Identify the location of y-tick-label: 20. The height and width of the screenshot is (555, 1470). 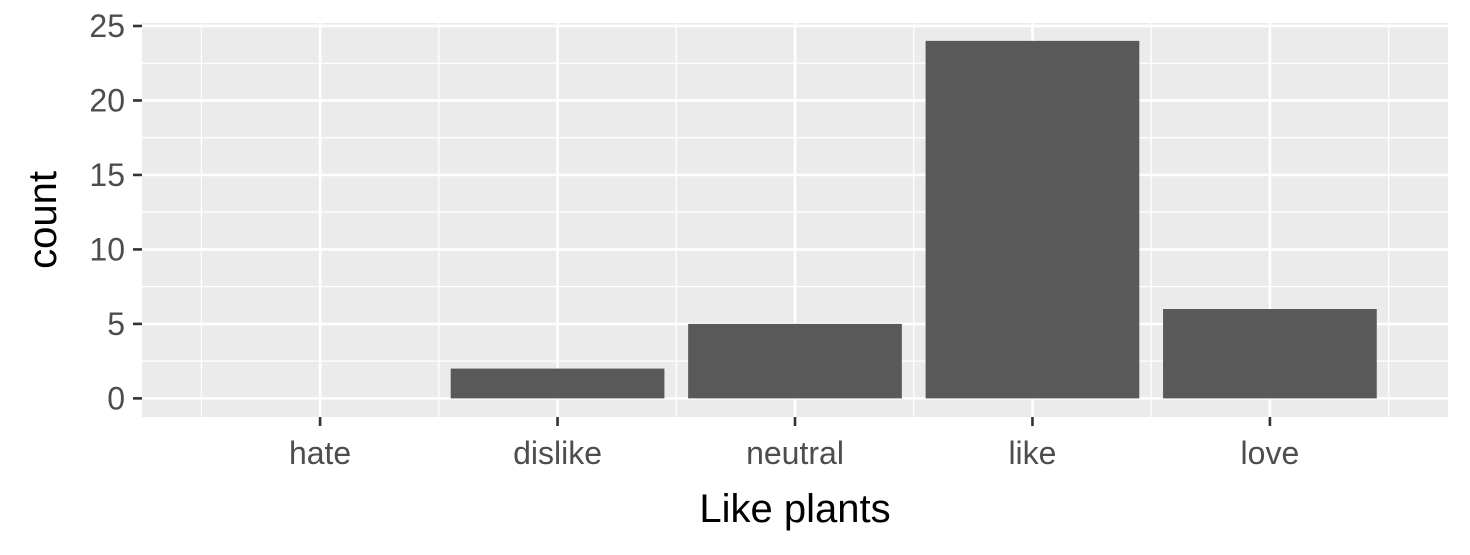
(107, 100).